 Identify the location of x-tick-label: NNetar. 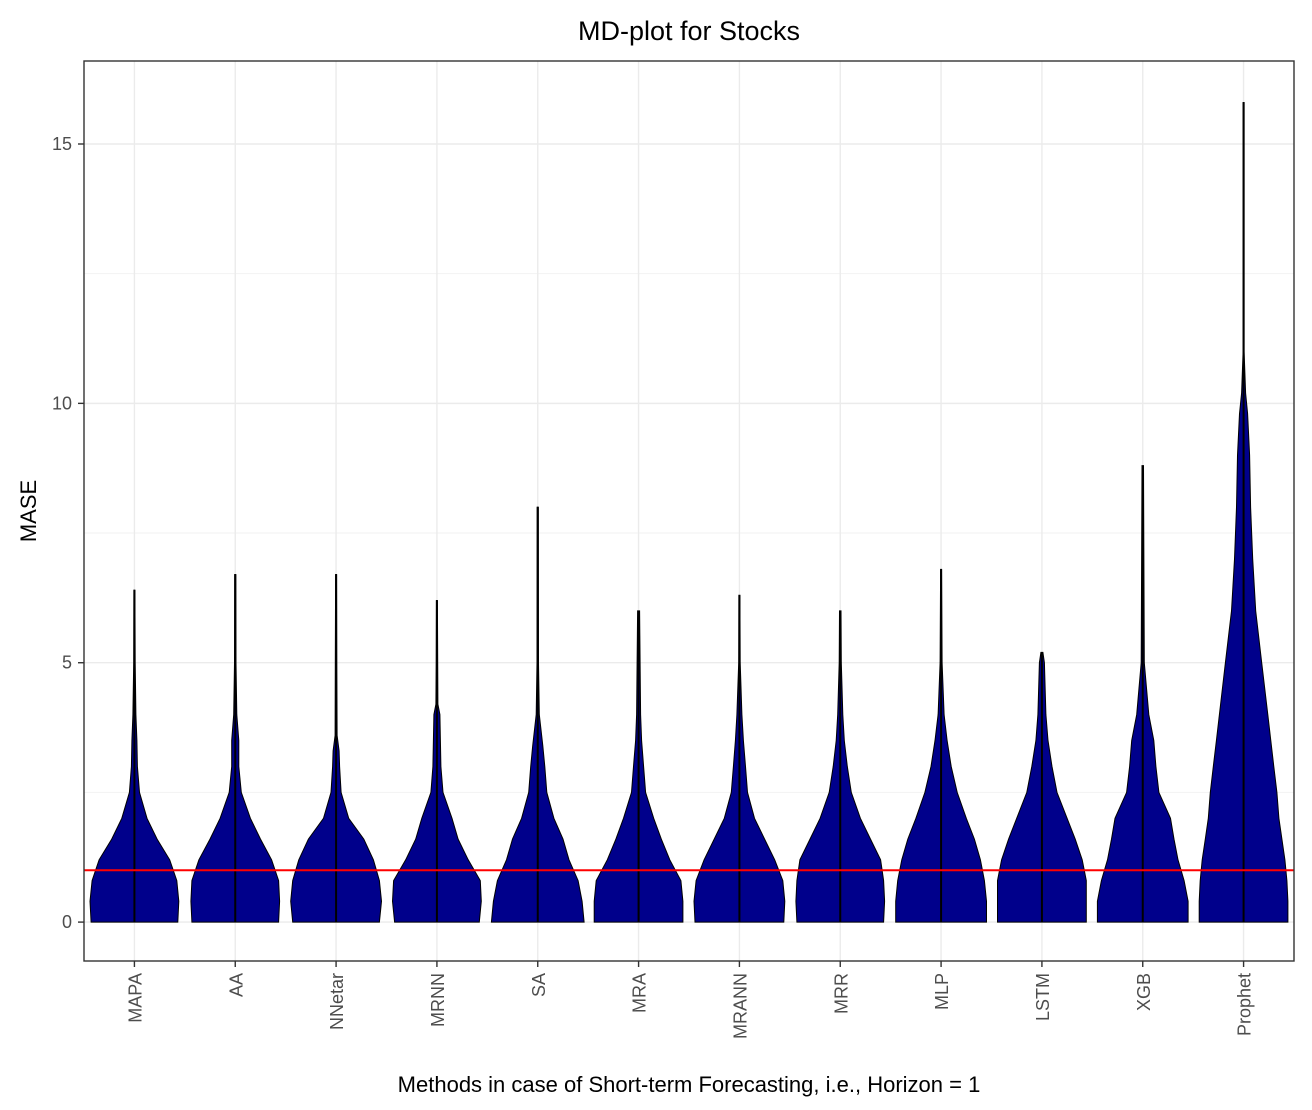
(337, 1001).